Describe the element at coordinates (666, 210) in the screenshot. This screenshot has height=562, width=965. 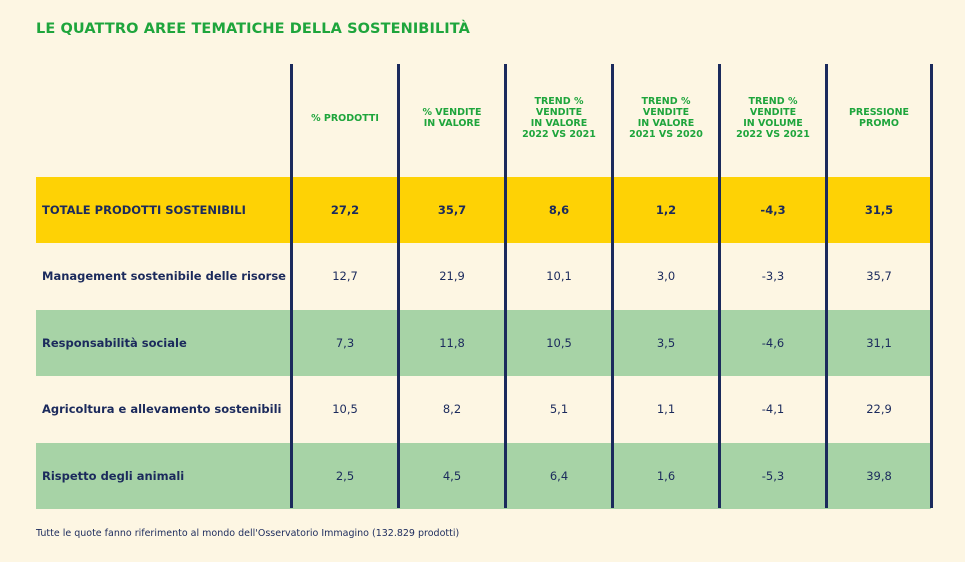
I see `table-cell: 1,2` at that location.